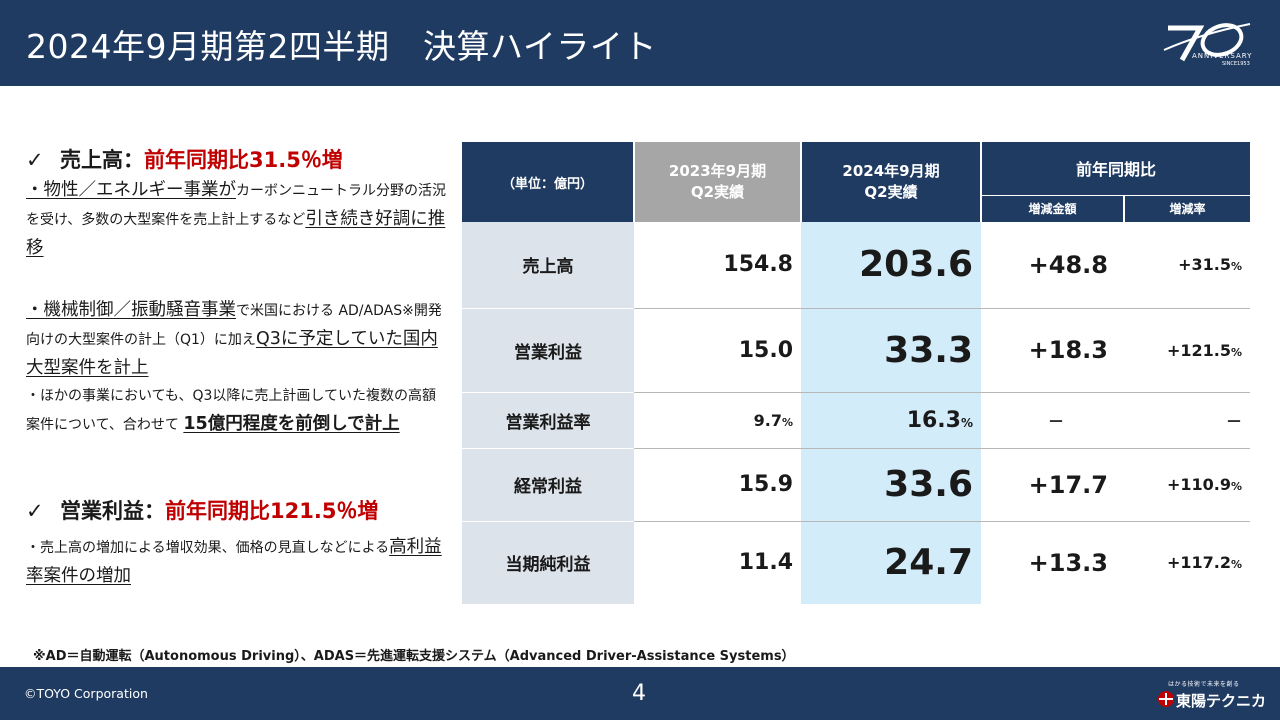 Image resolution: width=1280 pixels, height=720 pixels. I want to click on company-logo-icon, so click(1166, 699).